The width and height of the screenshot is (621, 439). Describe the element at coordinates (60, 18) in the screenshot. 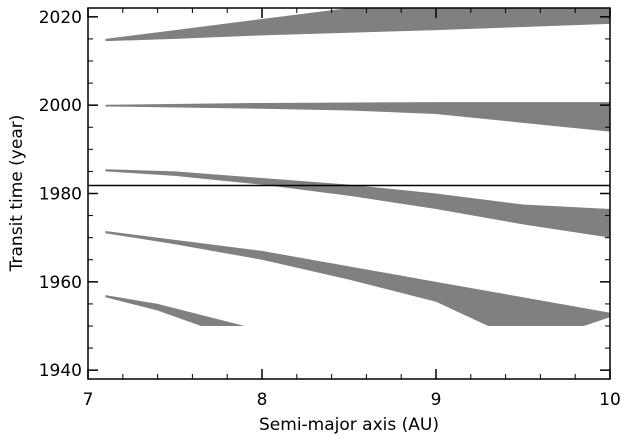

I see `y-tick-label: 2020` at that location.